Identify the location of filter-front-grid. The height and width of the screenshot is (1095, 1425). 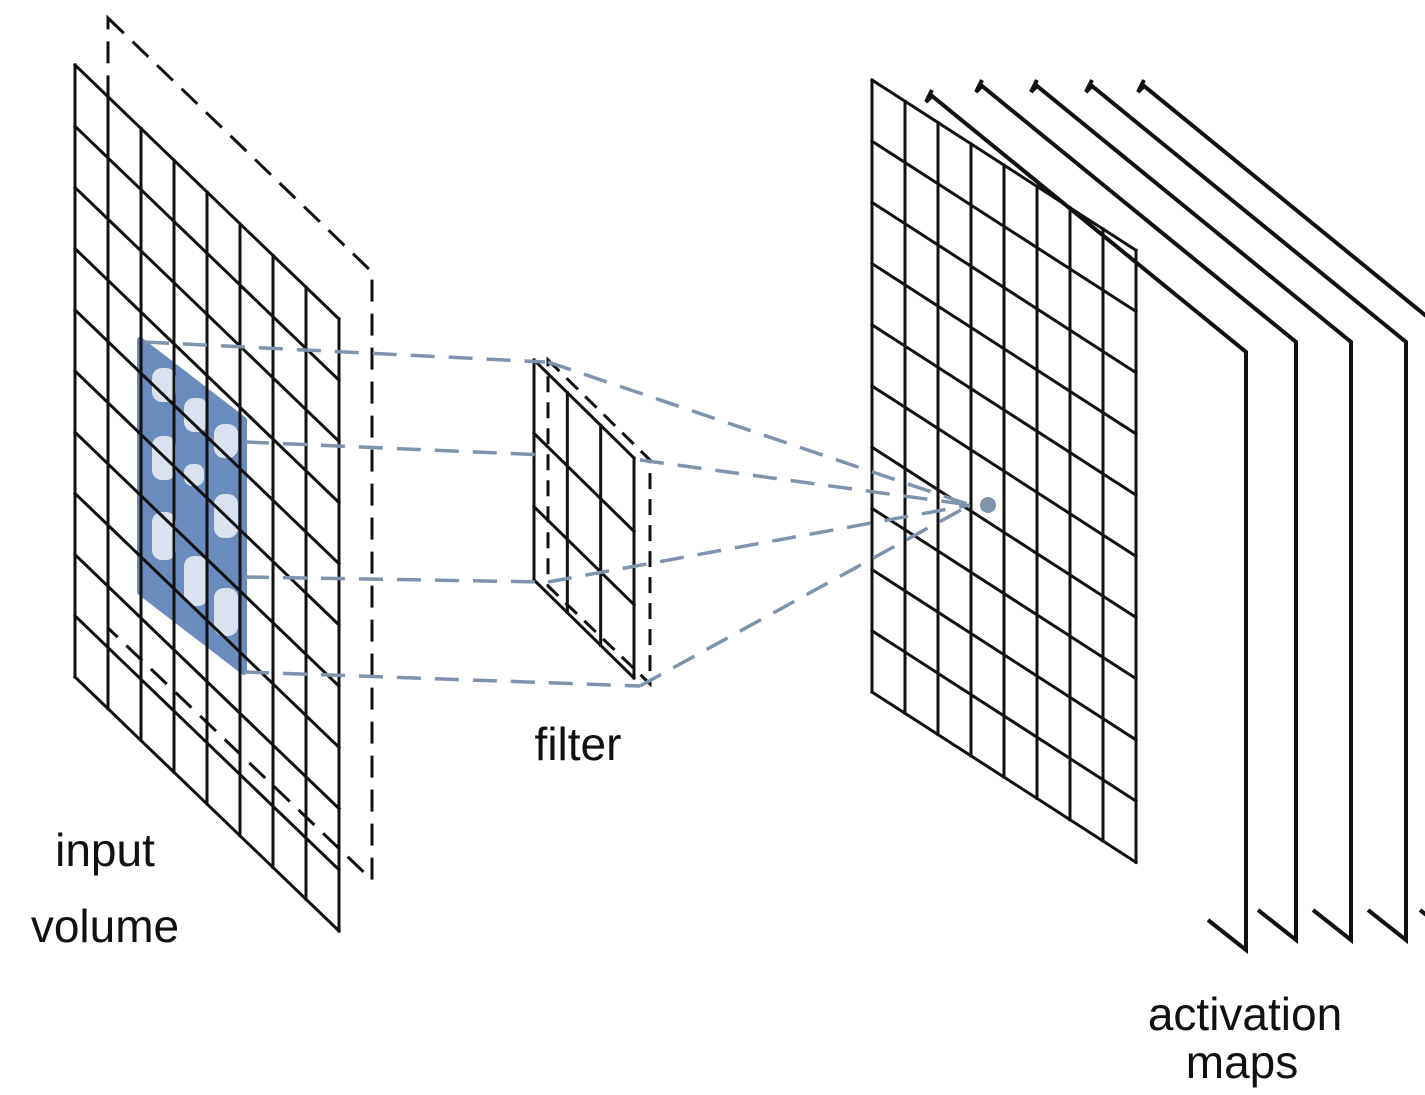
(584, 519).